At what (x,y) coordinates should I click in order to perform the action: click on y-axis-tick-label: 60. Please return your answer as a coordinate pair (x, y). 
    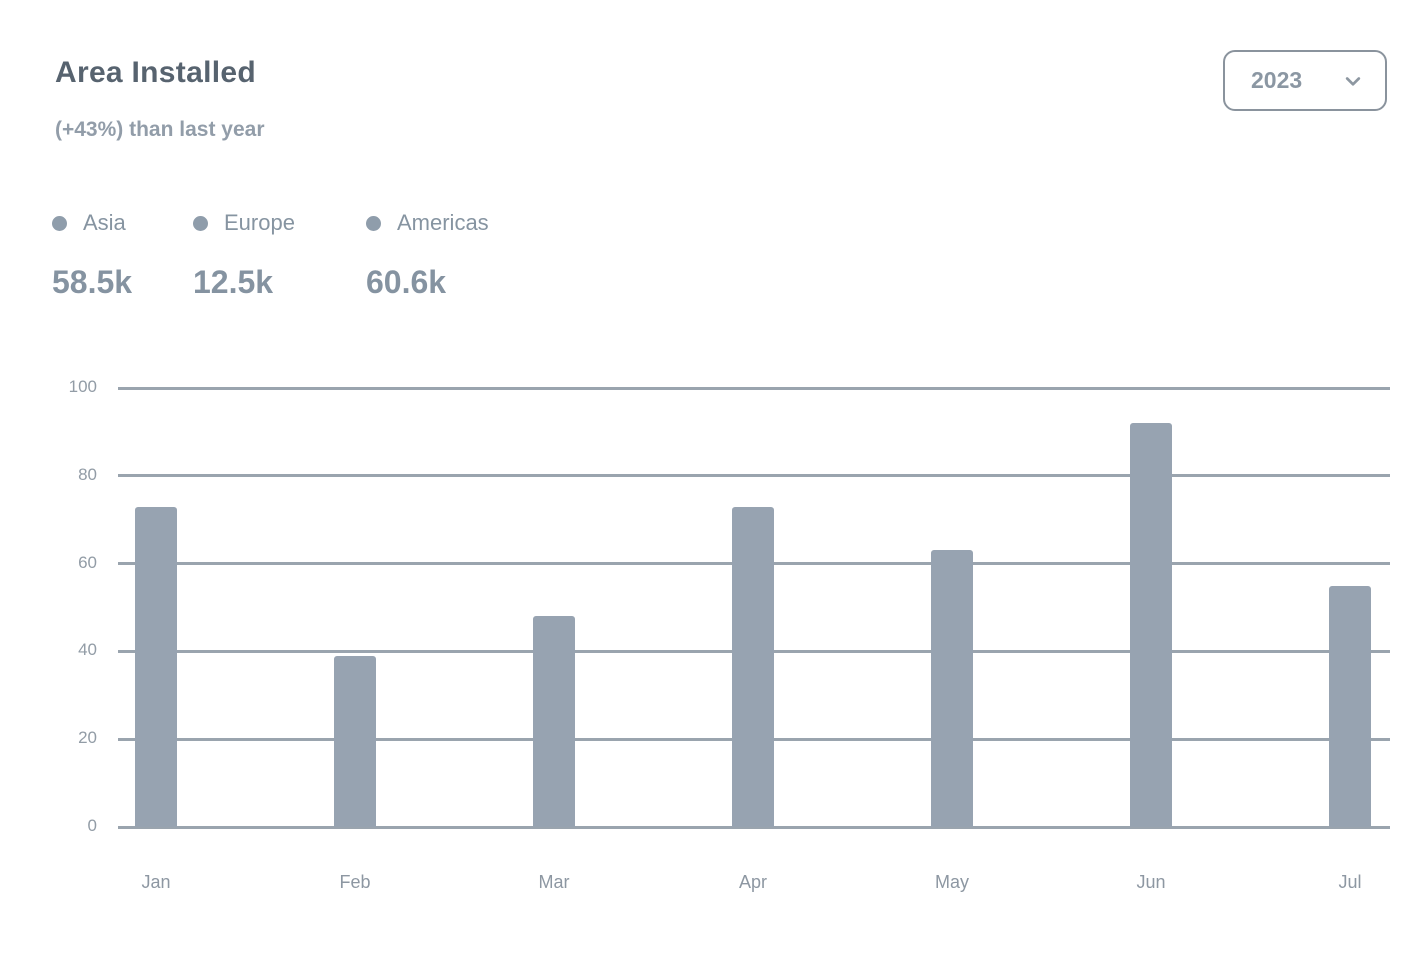
    Looking at the image, I should click on (87, 562).